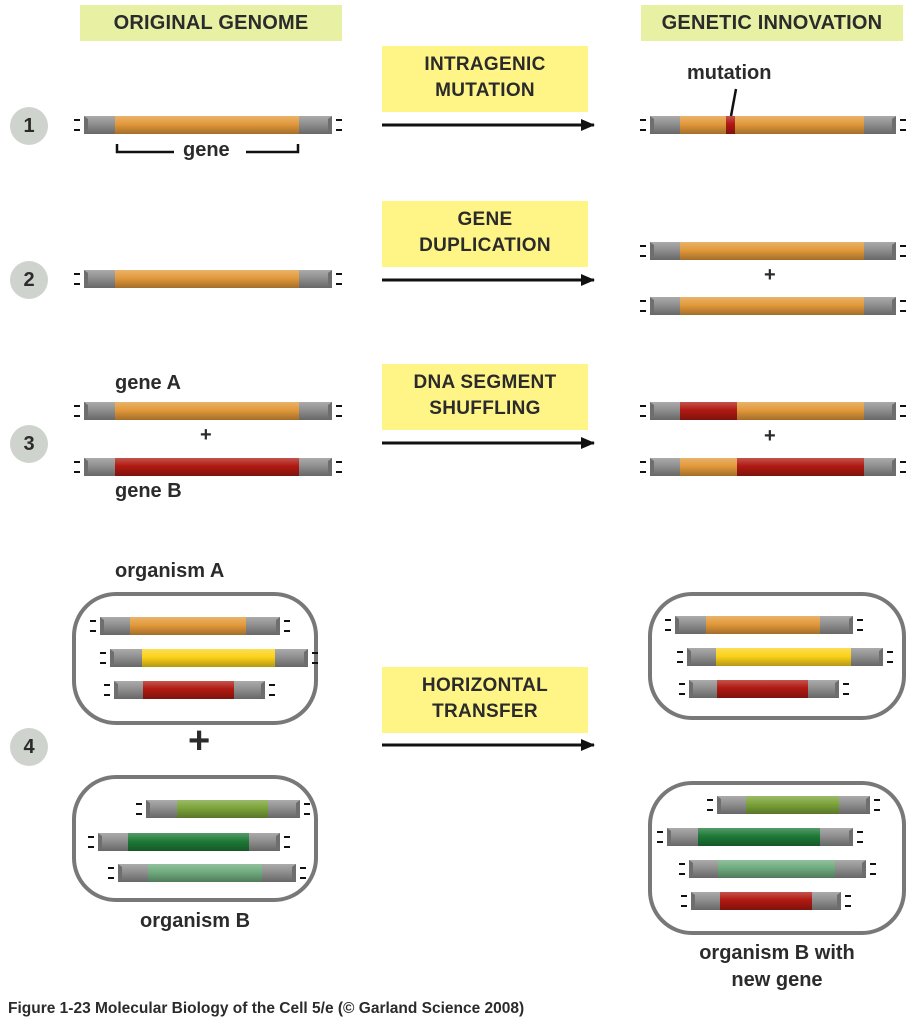 The image size is (916, 1024). What do you see at coordinates (206, 150) in the screenshot?
I see `label-gene: gene` at bounding box center [206, 150].